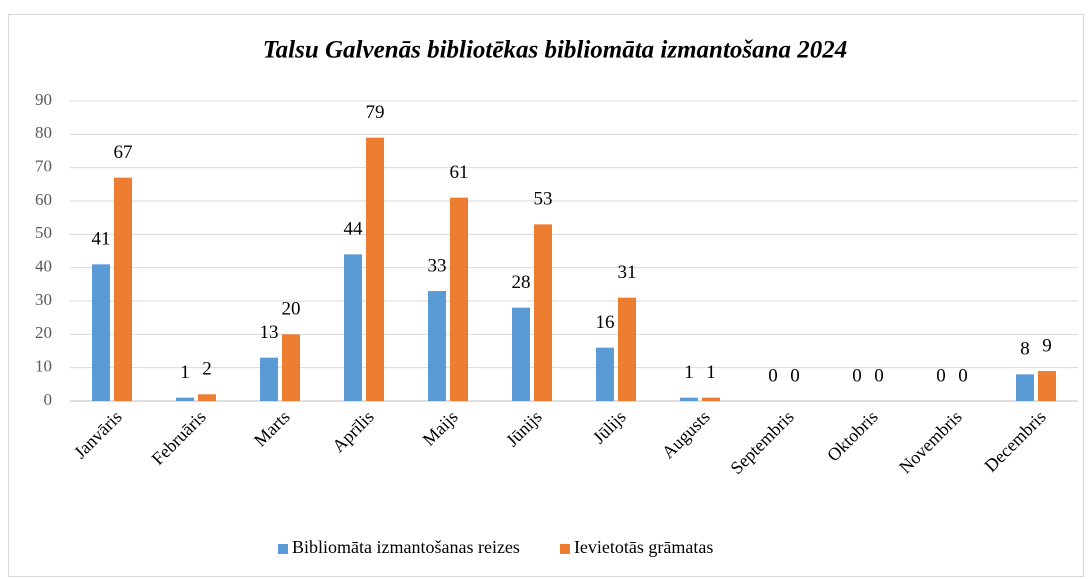  What do you see at coordinates (354, 229) in the screenshot?
I see `data-label: 44` at bounding box center [354, 229].